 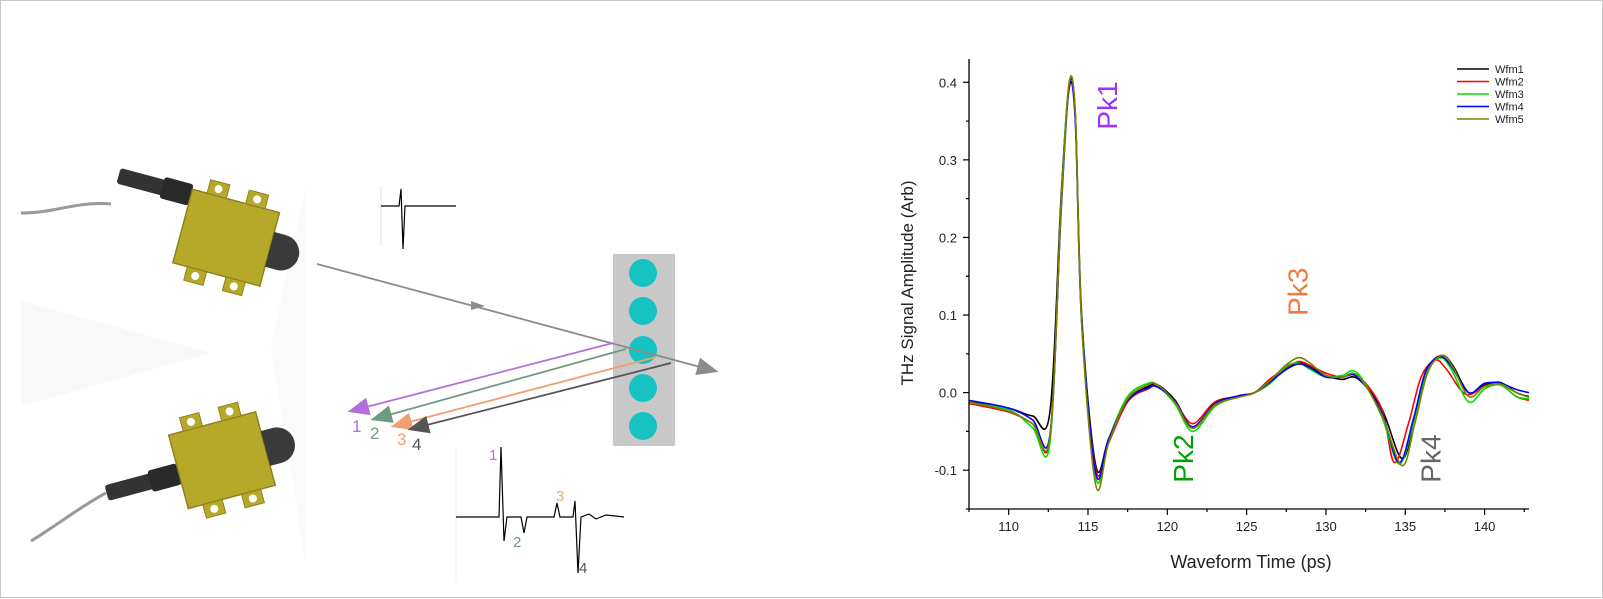 What do you see at coordinates (1297, 292) in the screenshot?
I see `peak-label-pk3: Pk3` at bounding box center [1297, 292].